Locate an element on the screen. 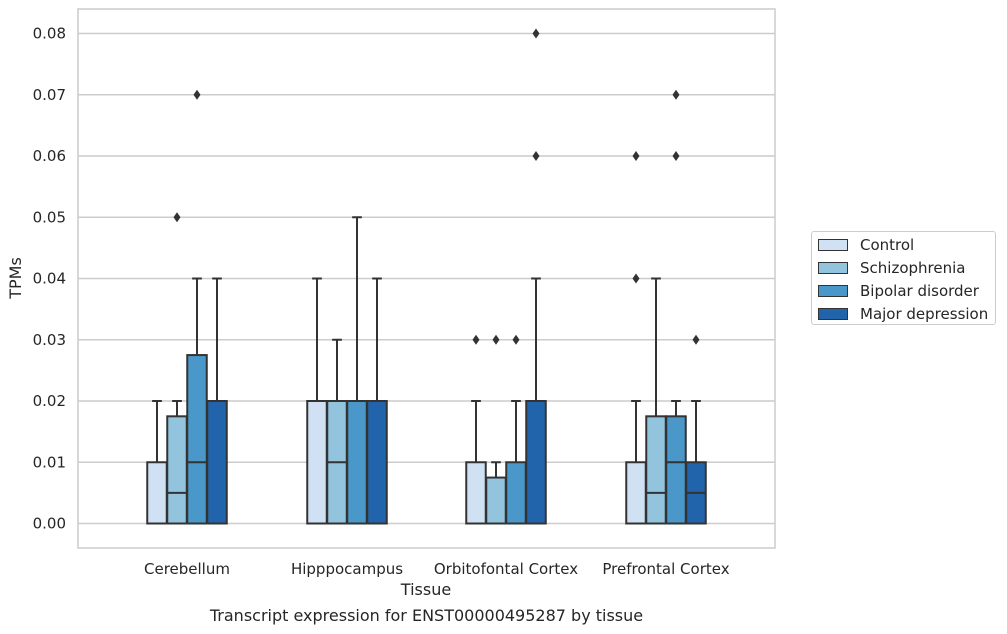 The width and height of the screenshot is (1007, 634). y-tick-label: 0.01 is located at coordinates (49, 462).